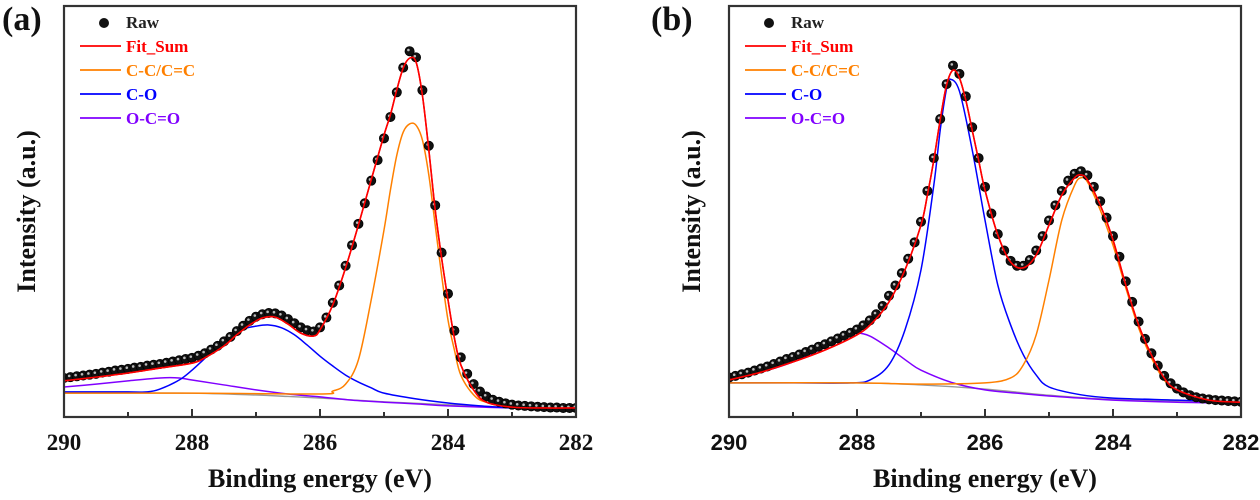 The width and height of the screenshot is (1260, 500). I want to click on legend-item: Fit_Sum, so click(799, 46).